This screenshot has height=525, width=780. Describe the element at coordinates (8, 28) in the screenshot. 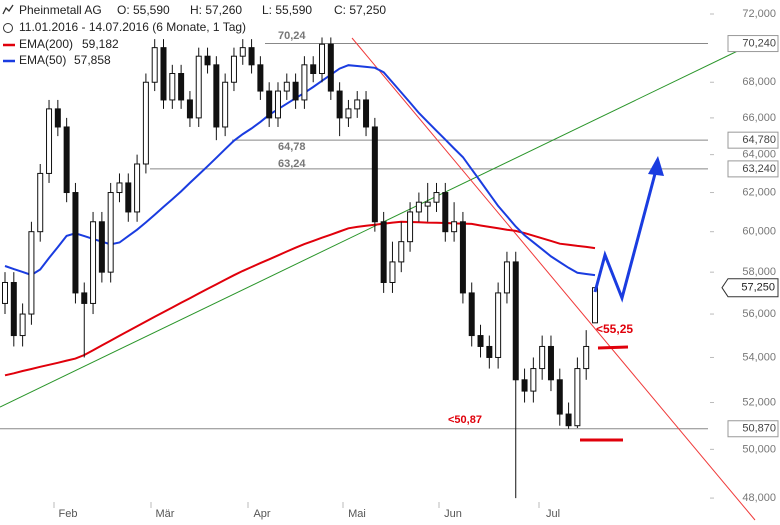

I see `clock-icon` at that location.